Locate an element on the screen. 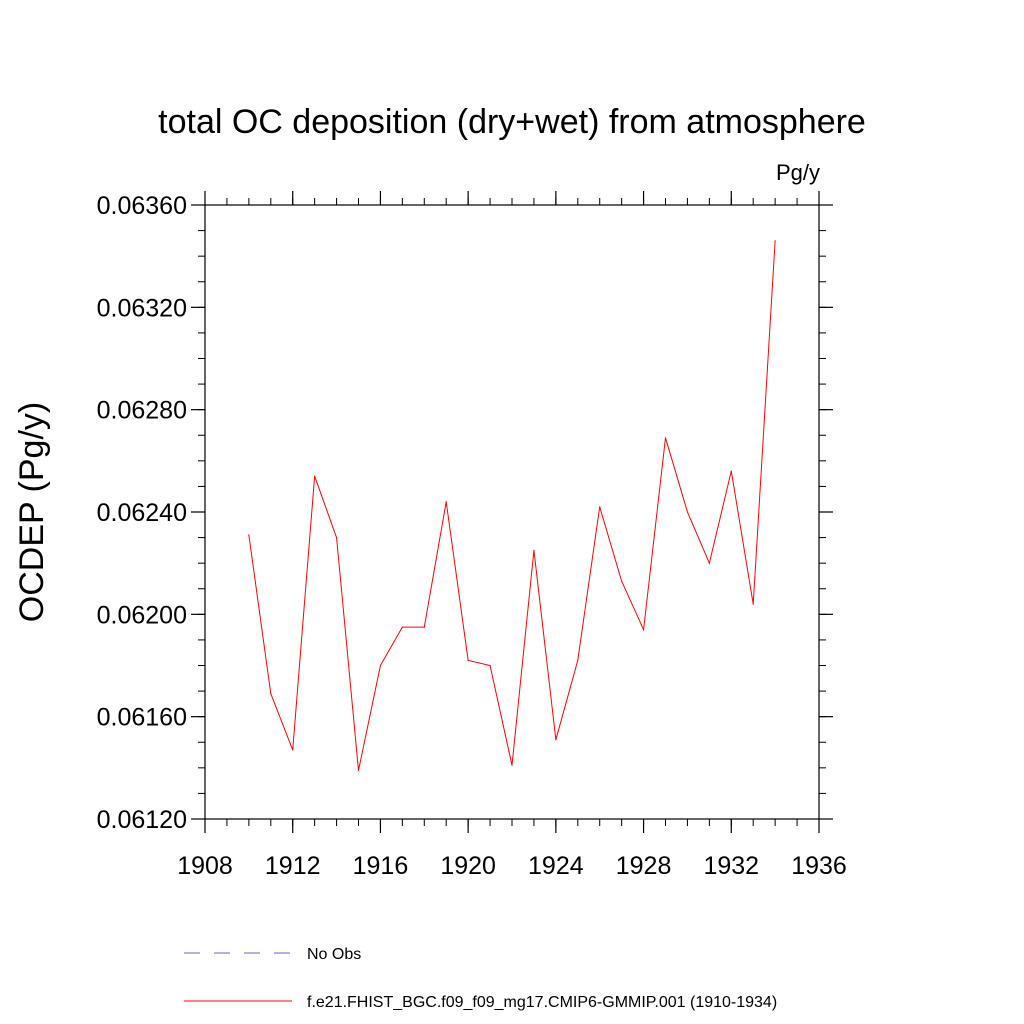 The height and width of the screenshot is (1024, 1024). x-tick-label: 1928 is located at coordinates (644, 866).